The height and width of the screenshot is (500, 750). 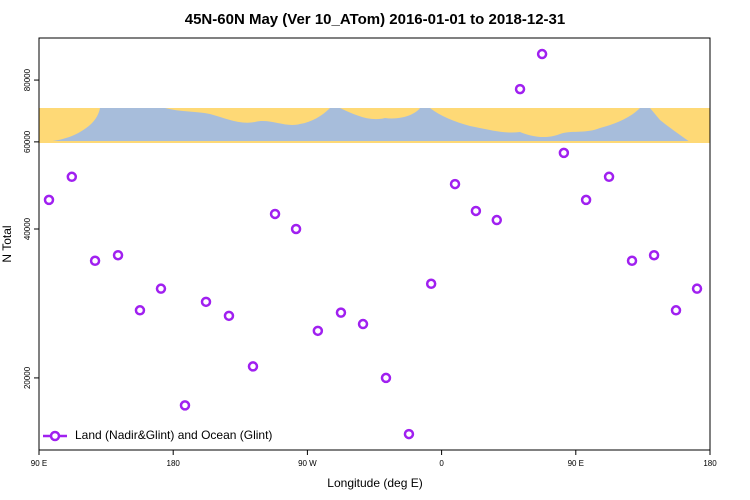 I want to click on x-axis-label: Longitude (deg E), so click(x=374, y=483).